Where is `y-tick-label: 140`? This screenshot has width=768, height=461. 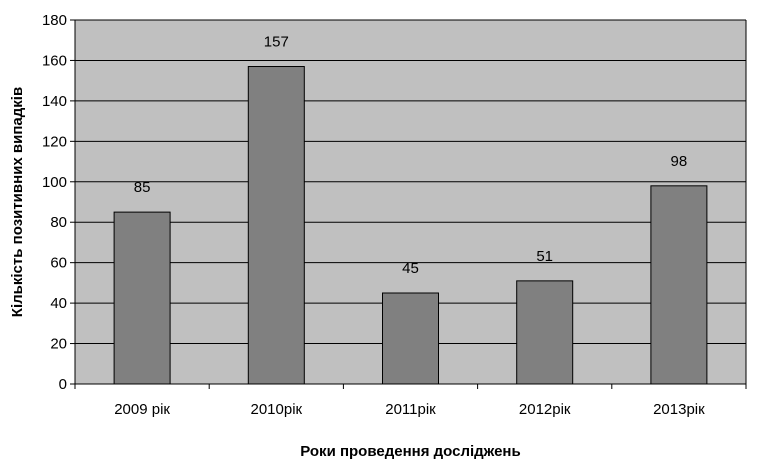
y-tick-label: 140 is located at coordinates (54, 101).